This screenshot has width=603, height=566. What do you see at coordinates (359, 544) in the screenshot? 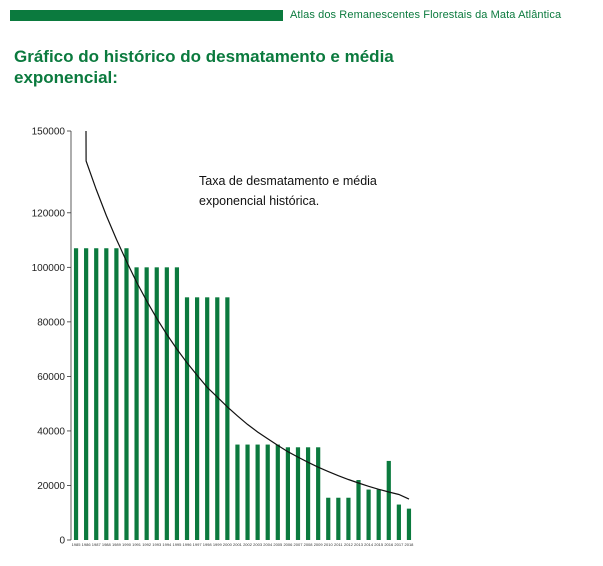
I see `x-tick-label: 2013` at bounding box center [359, 544].